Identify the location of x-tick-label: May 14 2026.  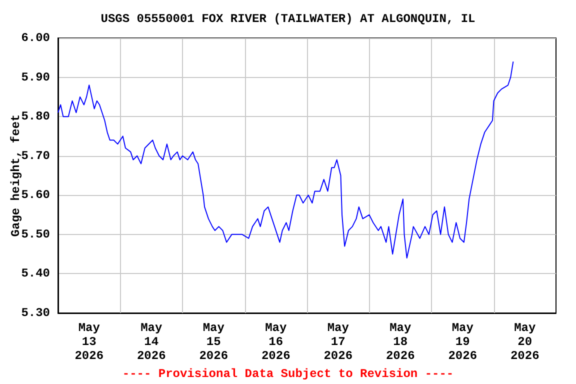
(151, 342).